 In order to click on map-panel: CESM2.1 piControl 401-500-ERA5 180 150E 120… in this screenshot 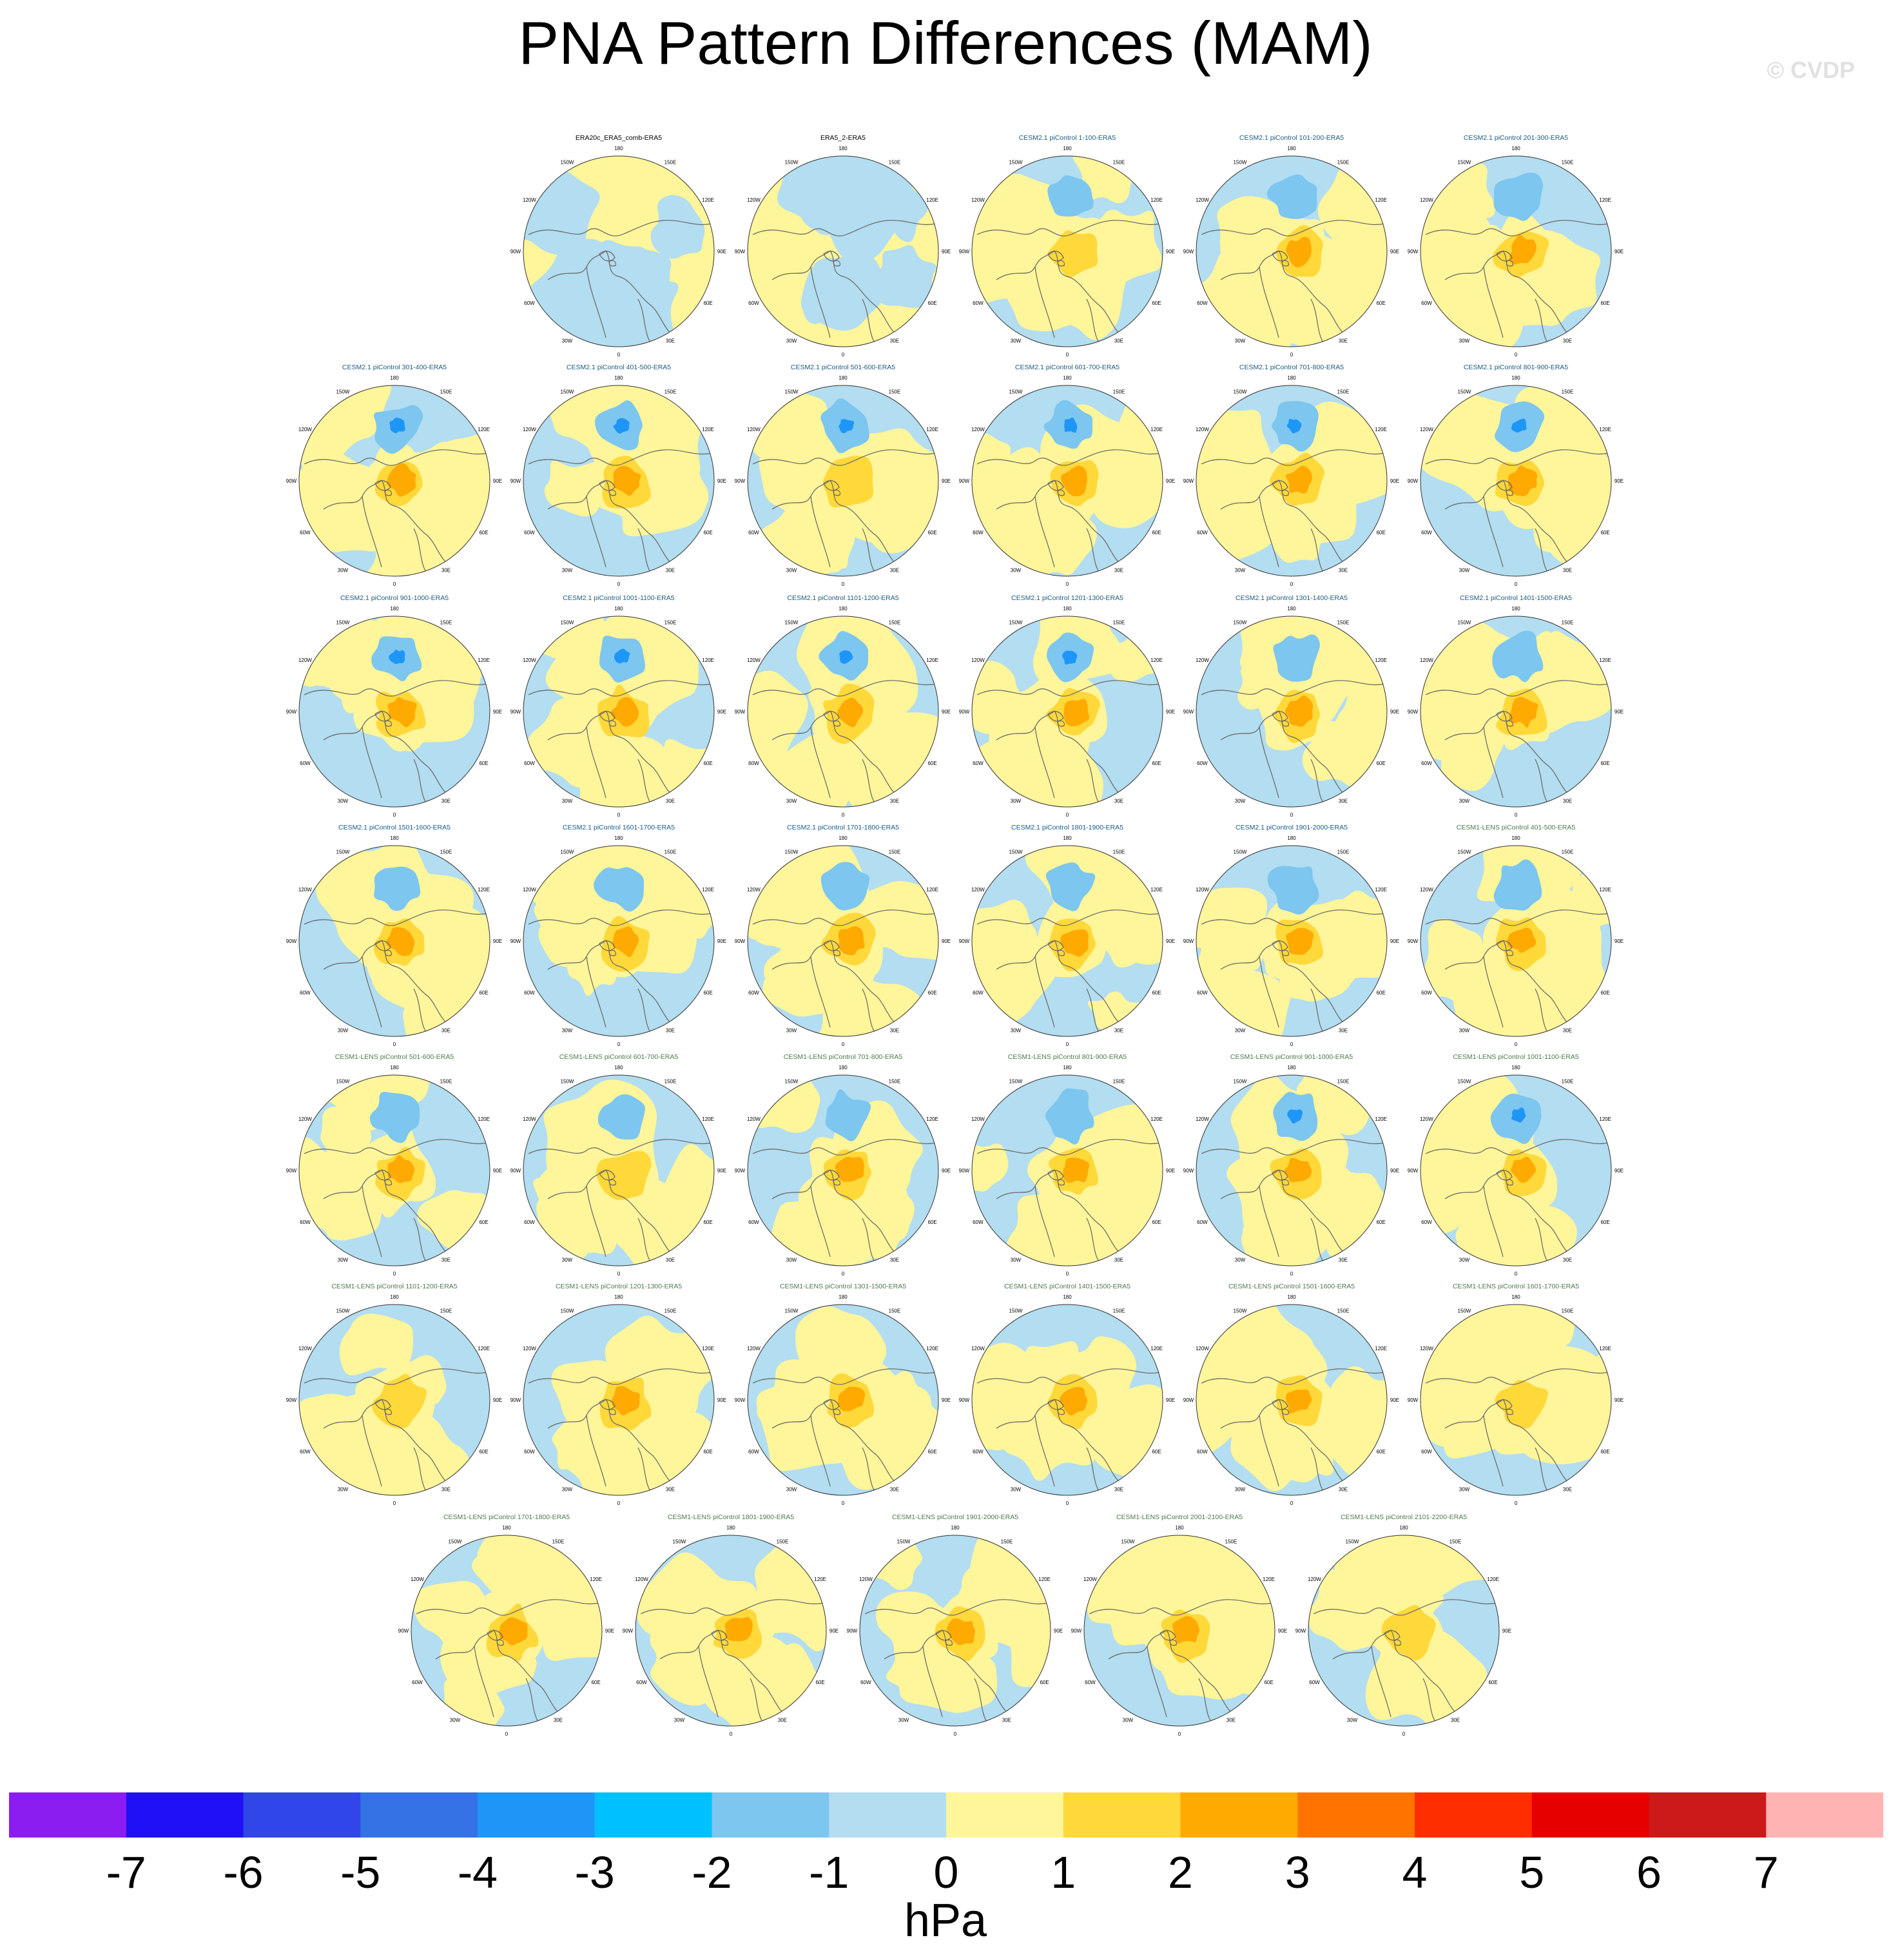, I will do `click(618, 478)`.